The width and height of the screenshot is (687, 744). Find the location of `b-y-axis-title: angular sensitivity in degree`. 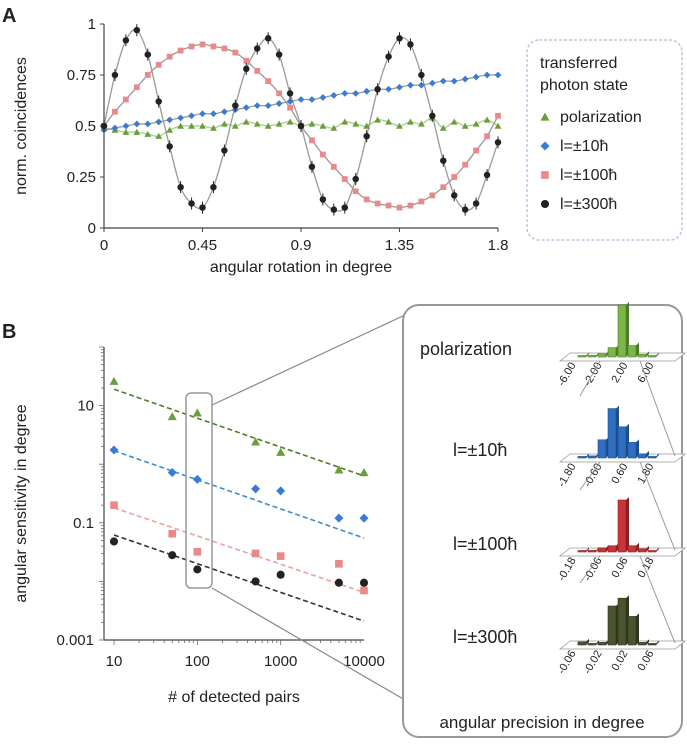

b-y-axis-title: angular sensitivity in degree is located at coordinates (21, 503).